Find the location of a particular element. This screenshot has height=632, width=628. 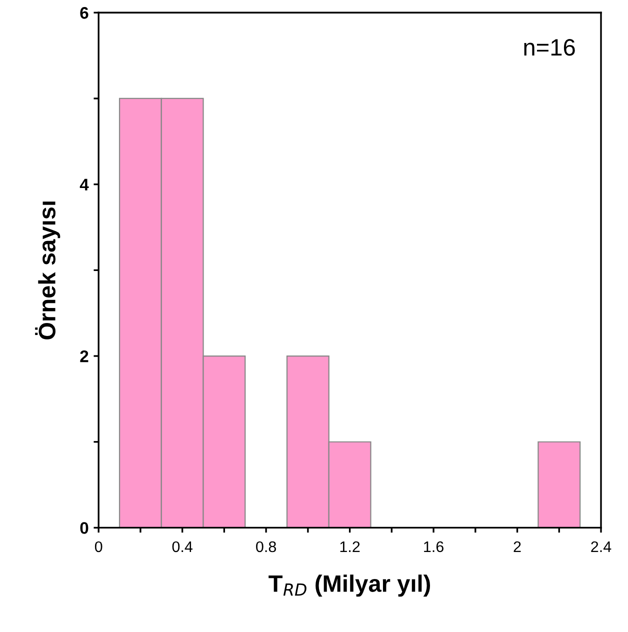

x-tick-label: 0 is located at coordinates (98, 546).